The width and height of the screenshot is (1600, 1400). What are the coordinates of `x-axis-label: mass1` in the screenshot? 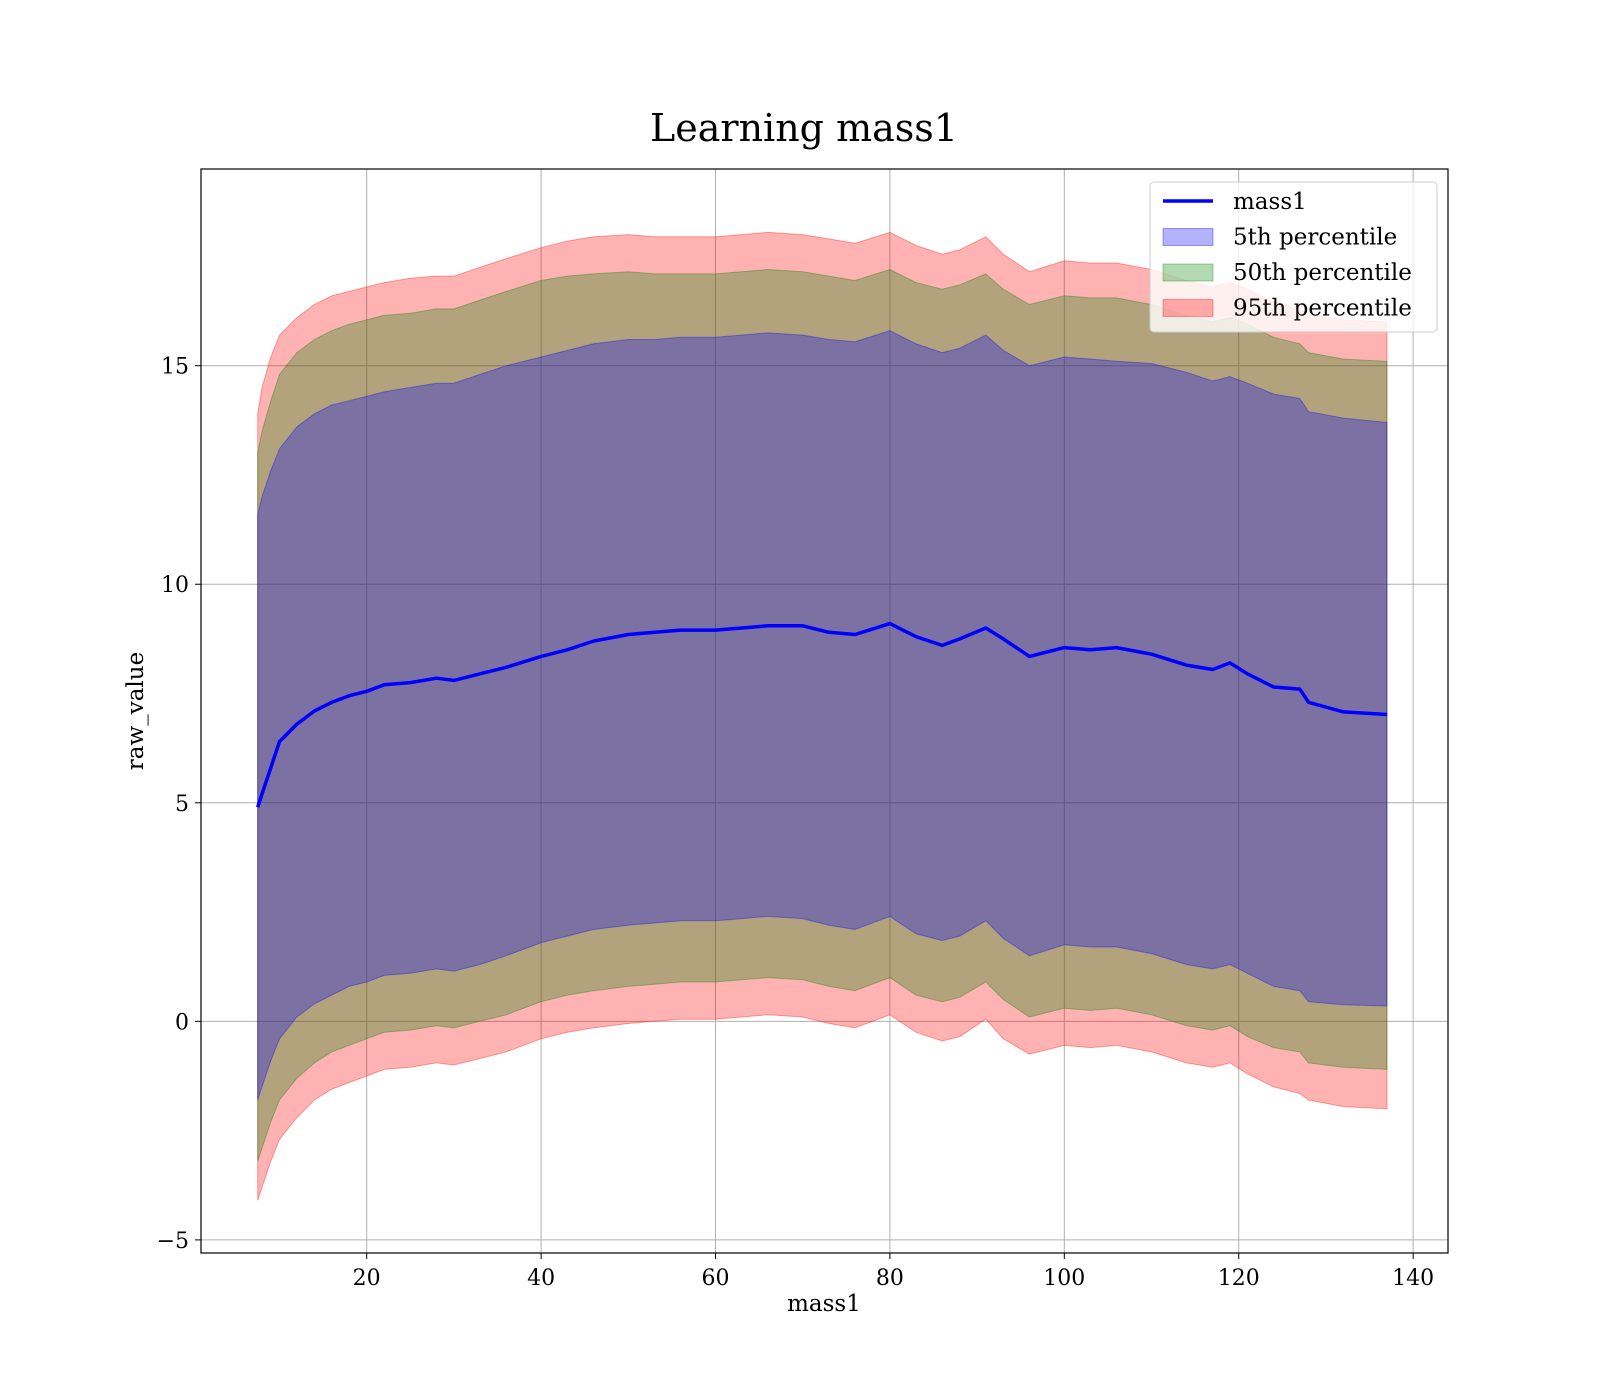 It's located at (824, 1304).